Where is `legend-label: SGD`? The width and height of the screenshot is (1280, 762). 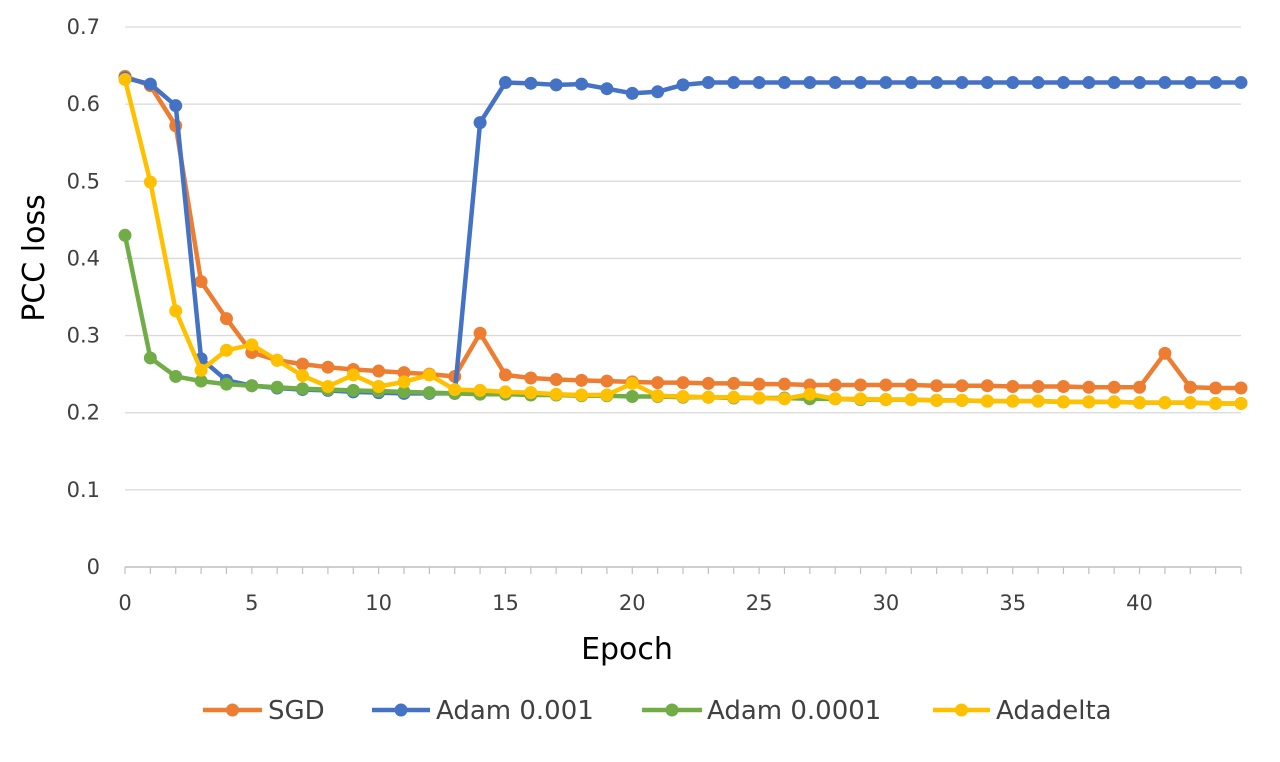
legend-label: SGD is located at coordinates (296, 711).